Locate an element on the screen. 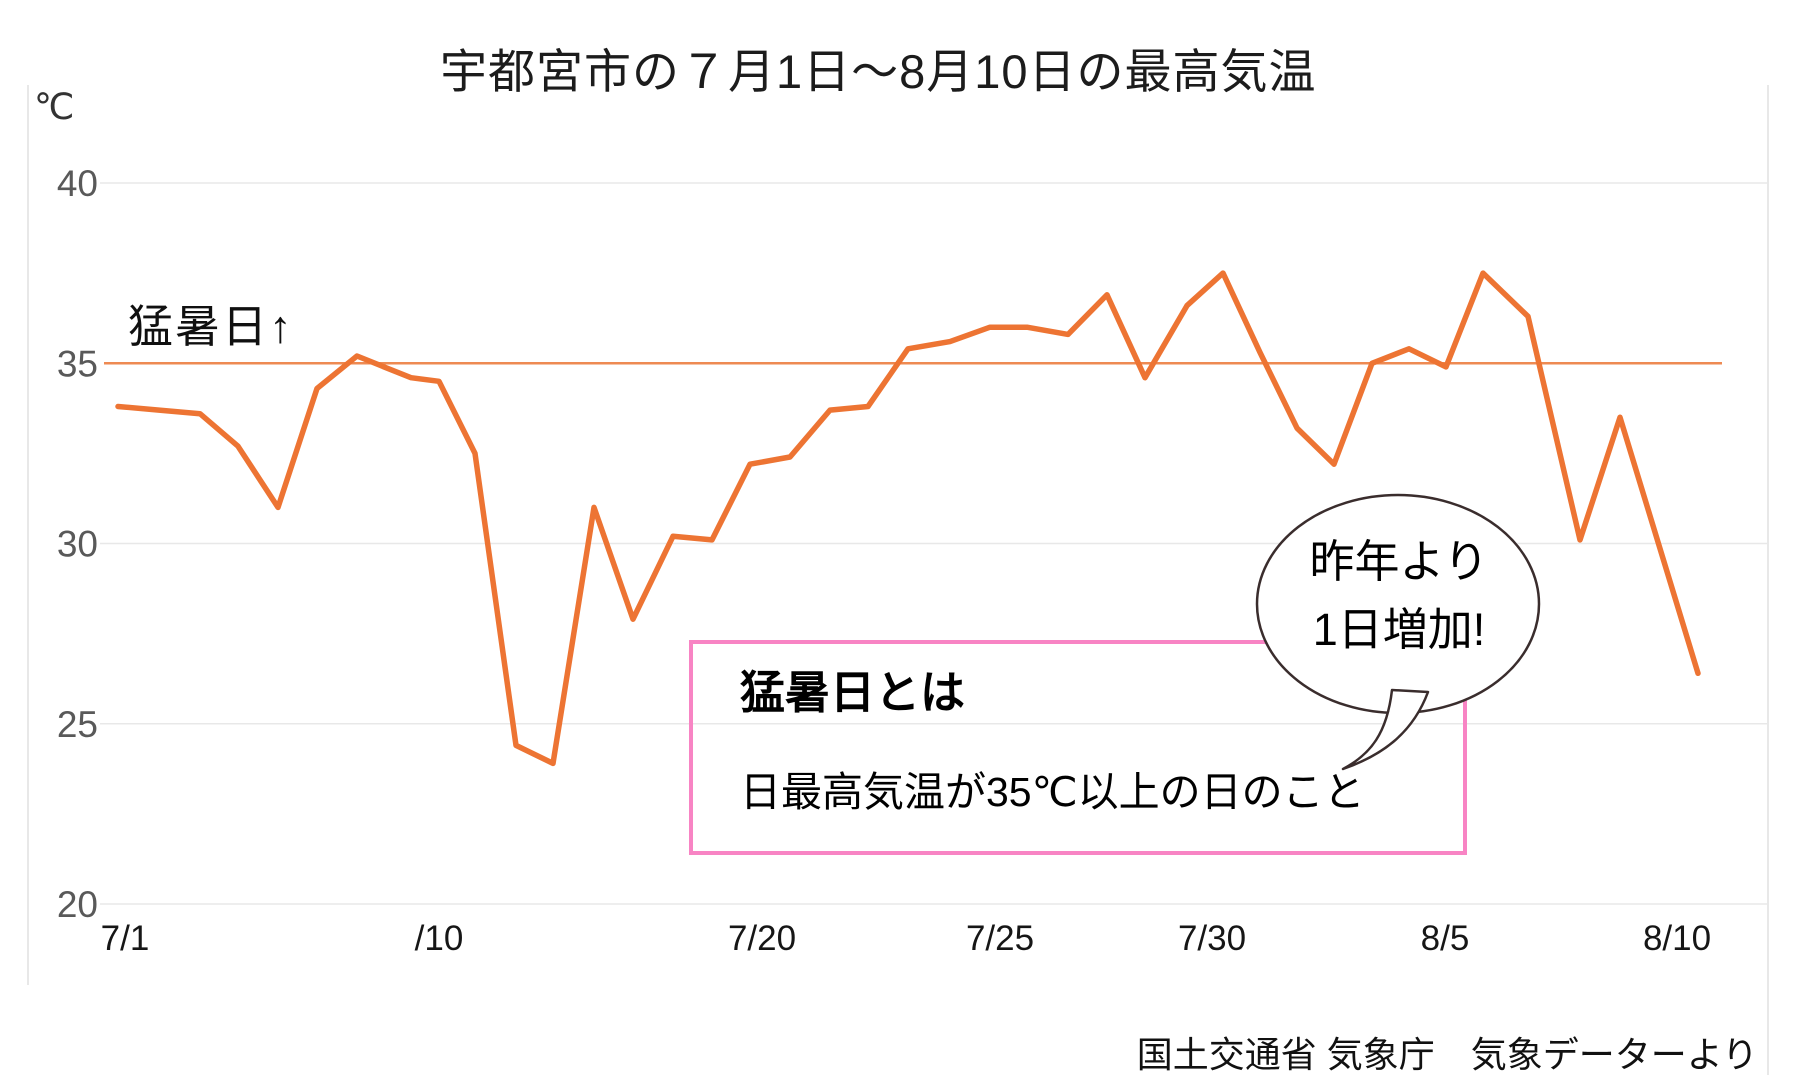 The height and width of the screenshot is (1080, 1800). xtick-label-7/30: 7/30 is located at coordinates (1212, 938).